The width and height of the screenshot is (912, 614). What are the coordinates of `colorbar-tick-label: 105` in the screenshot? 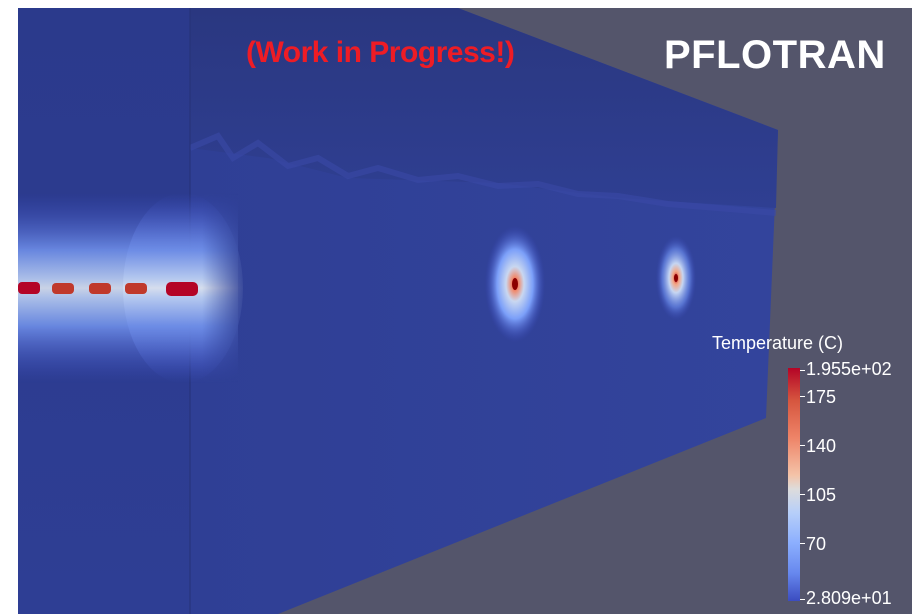 It's located at (821, 495).